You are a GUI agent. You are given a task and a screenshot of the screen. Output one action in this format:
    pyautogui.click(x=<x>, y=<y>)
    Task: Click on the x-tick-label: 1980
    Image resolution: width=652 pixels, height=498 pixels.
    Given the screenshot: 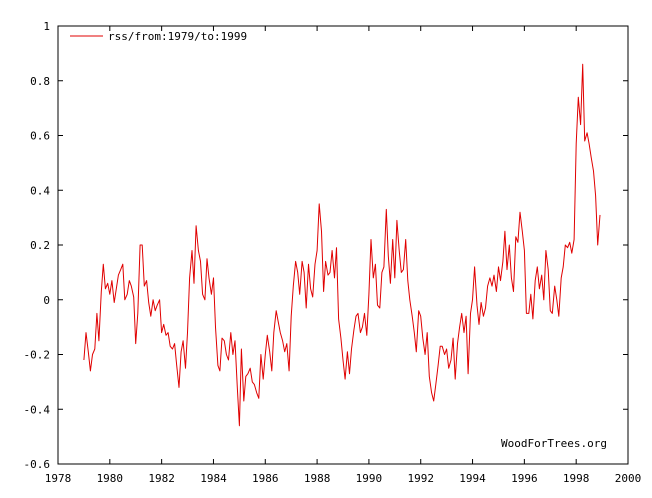 What is the action you would take?
    pyautogui.click(x=110, y=478)
    